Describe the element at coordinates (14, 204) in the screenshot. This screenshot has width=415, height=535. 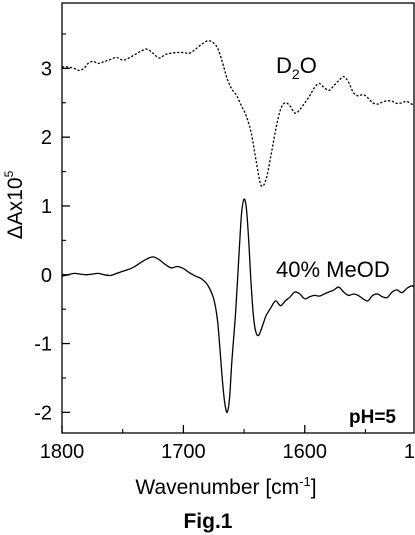
I see `y-axis-title: ΔAx105` at that location.